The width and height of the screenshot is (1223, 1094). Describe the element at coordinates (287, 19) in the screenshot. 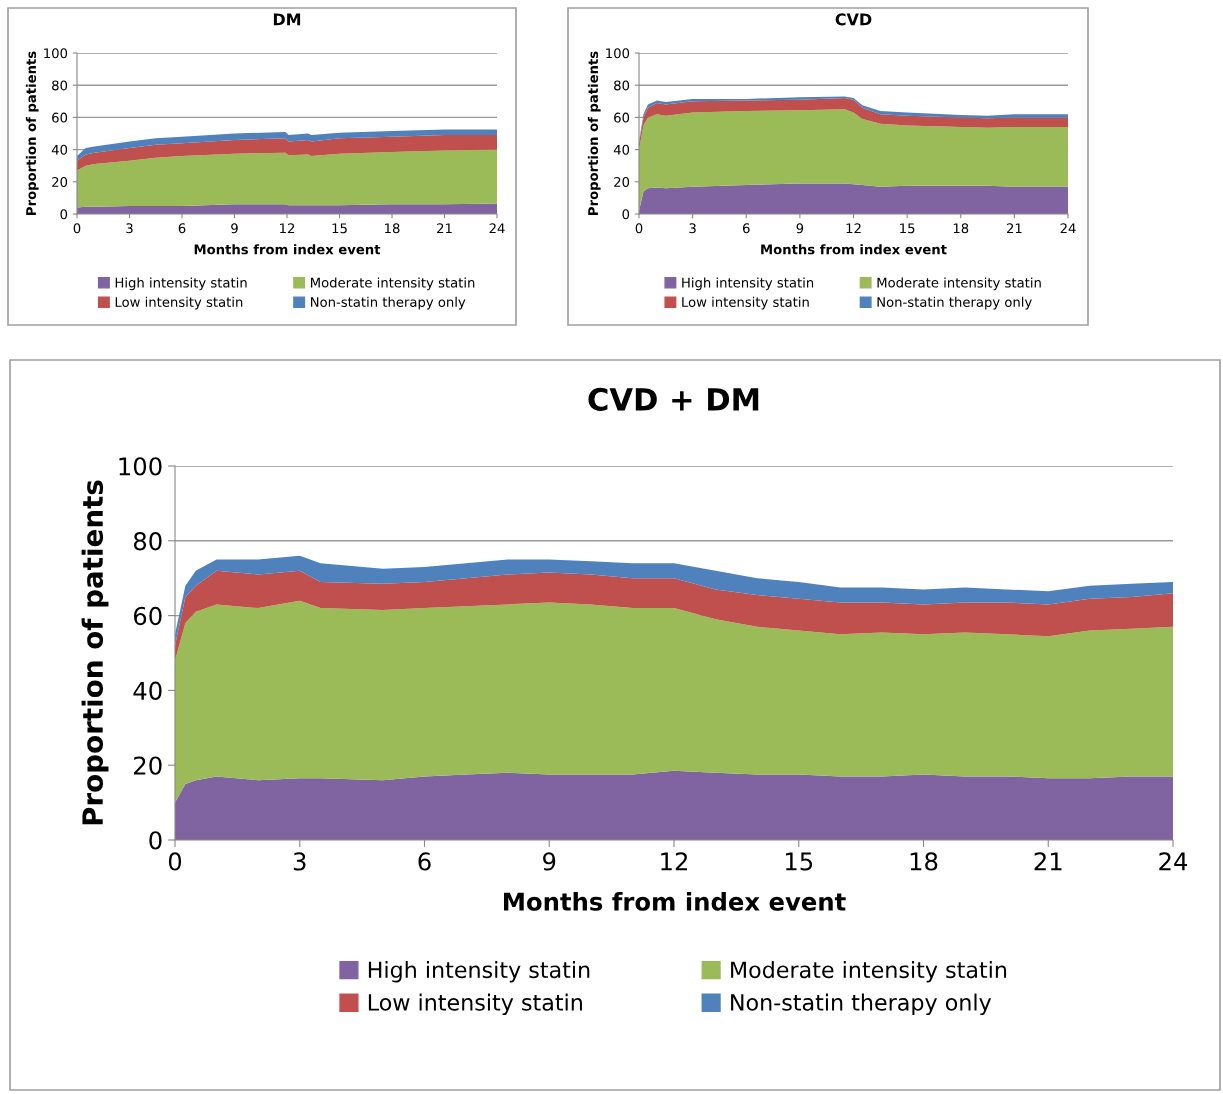

I see `chart-title: DM` at that location.